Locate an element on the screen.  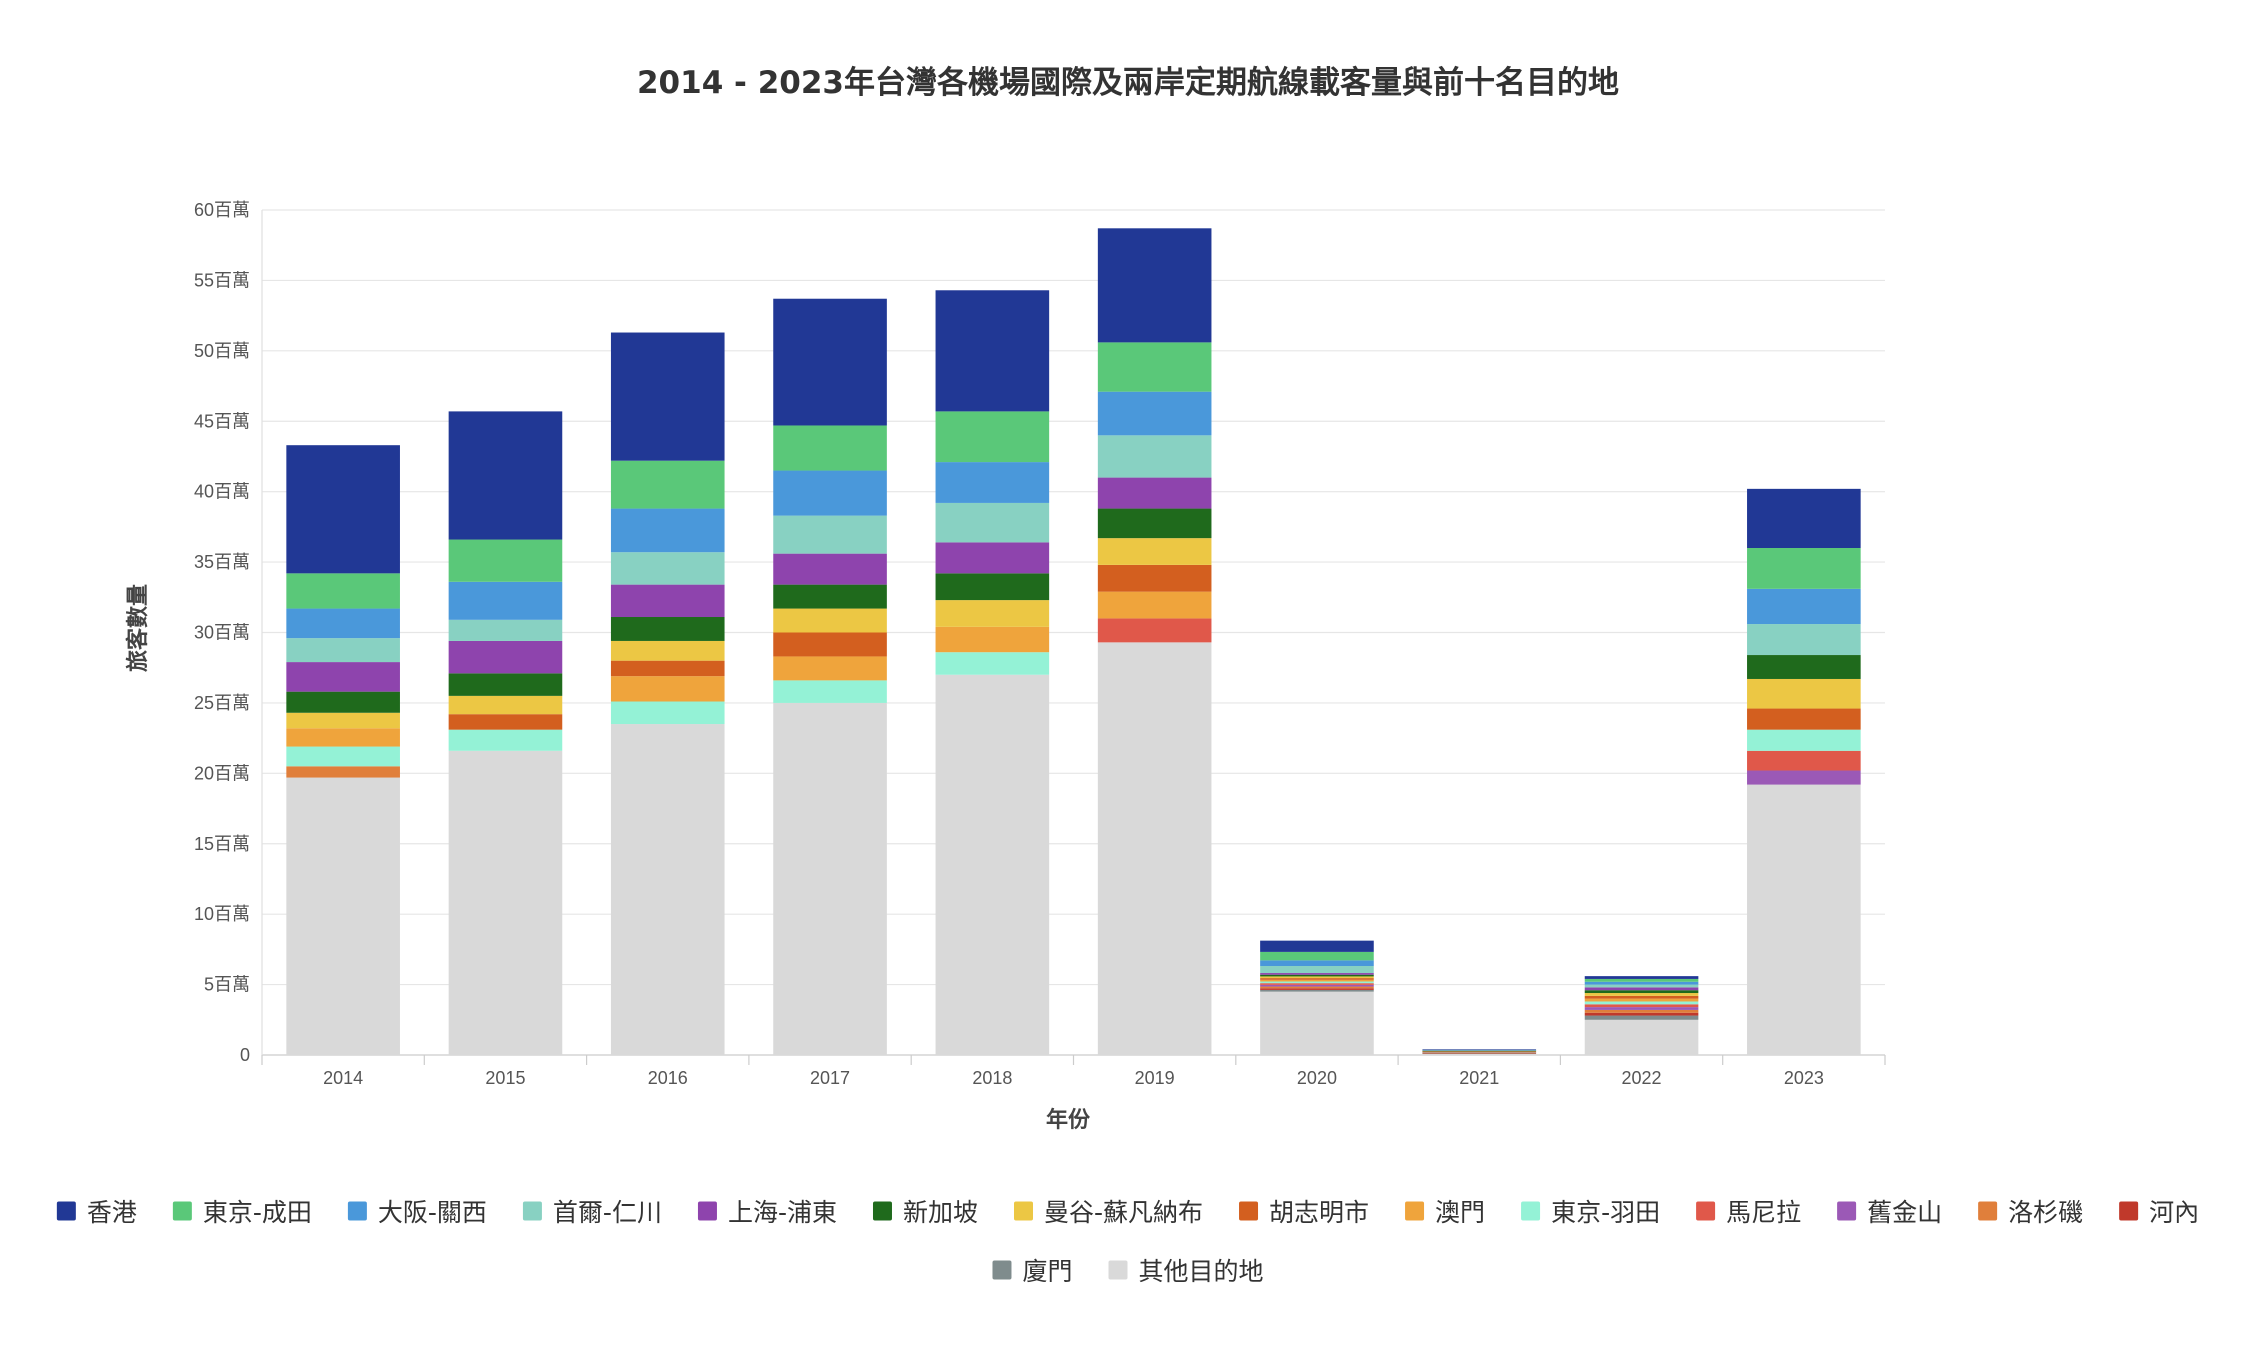
legend-label: 新加坡 is located at coordinates (940, 1212).